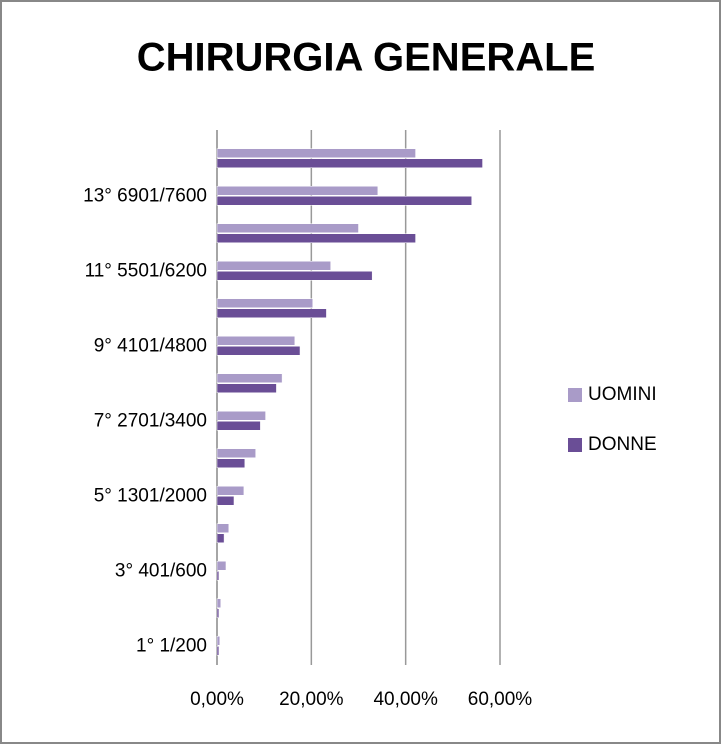 The height and width of the screenshot is (744, 721). What do you see at coordinates (622, 394) in the screenshot?
I see `legend-label: UOMINI` at bounding box center [622, 394].